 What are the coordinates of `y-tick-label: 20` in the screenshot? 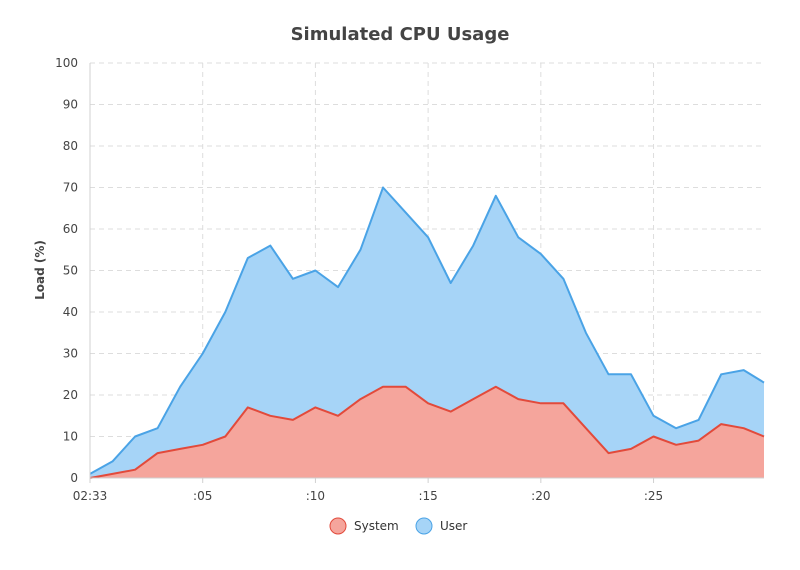 It's located at (70, 395).